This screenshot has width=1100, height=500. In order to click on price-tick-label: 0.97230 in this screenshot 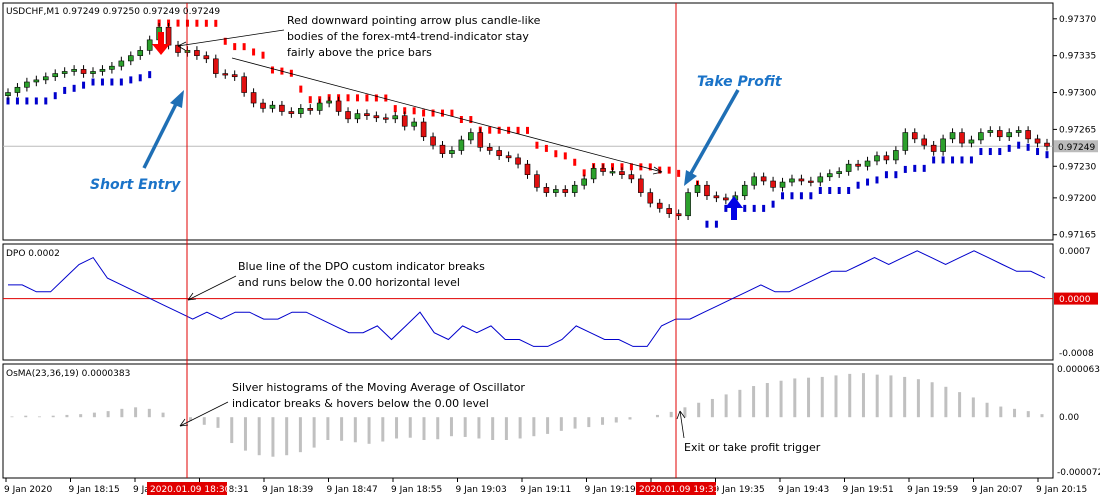, I will do `click(1077, 167)`.